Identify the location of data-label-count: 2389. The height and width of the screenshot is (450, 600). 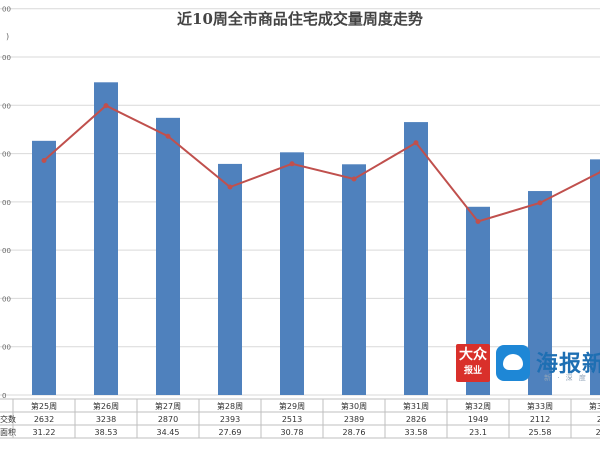
(354, 419).